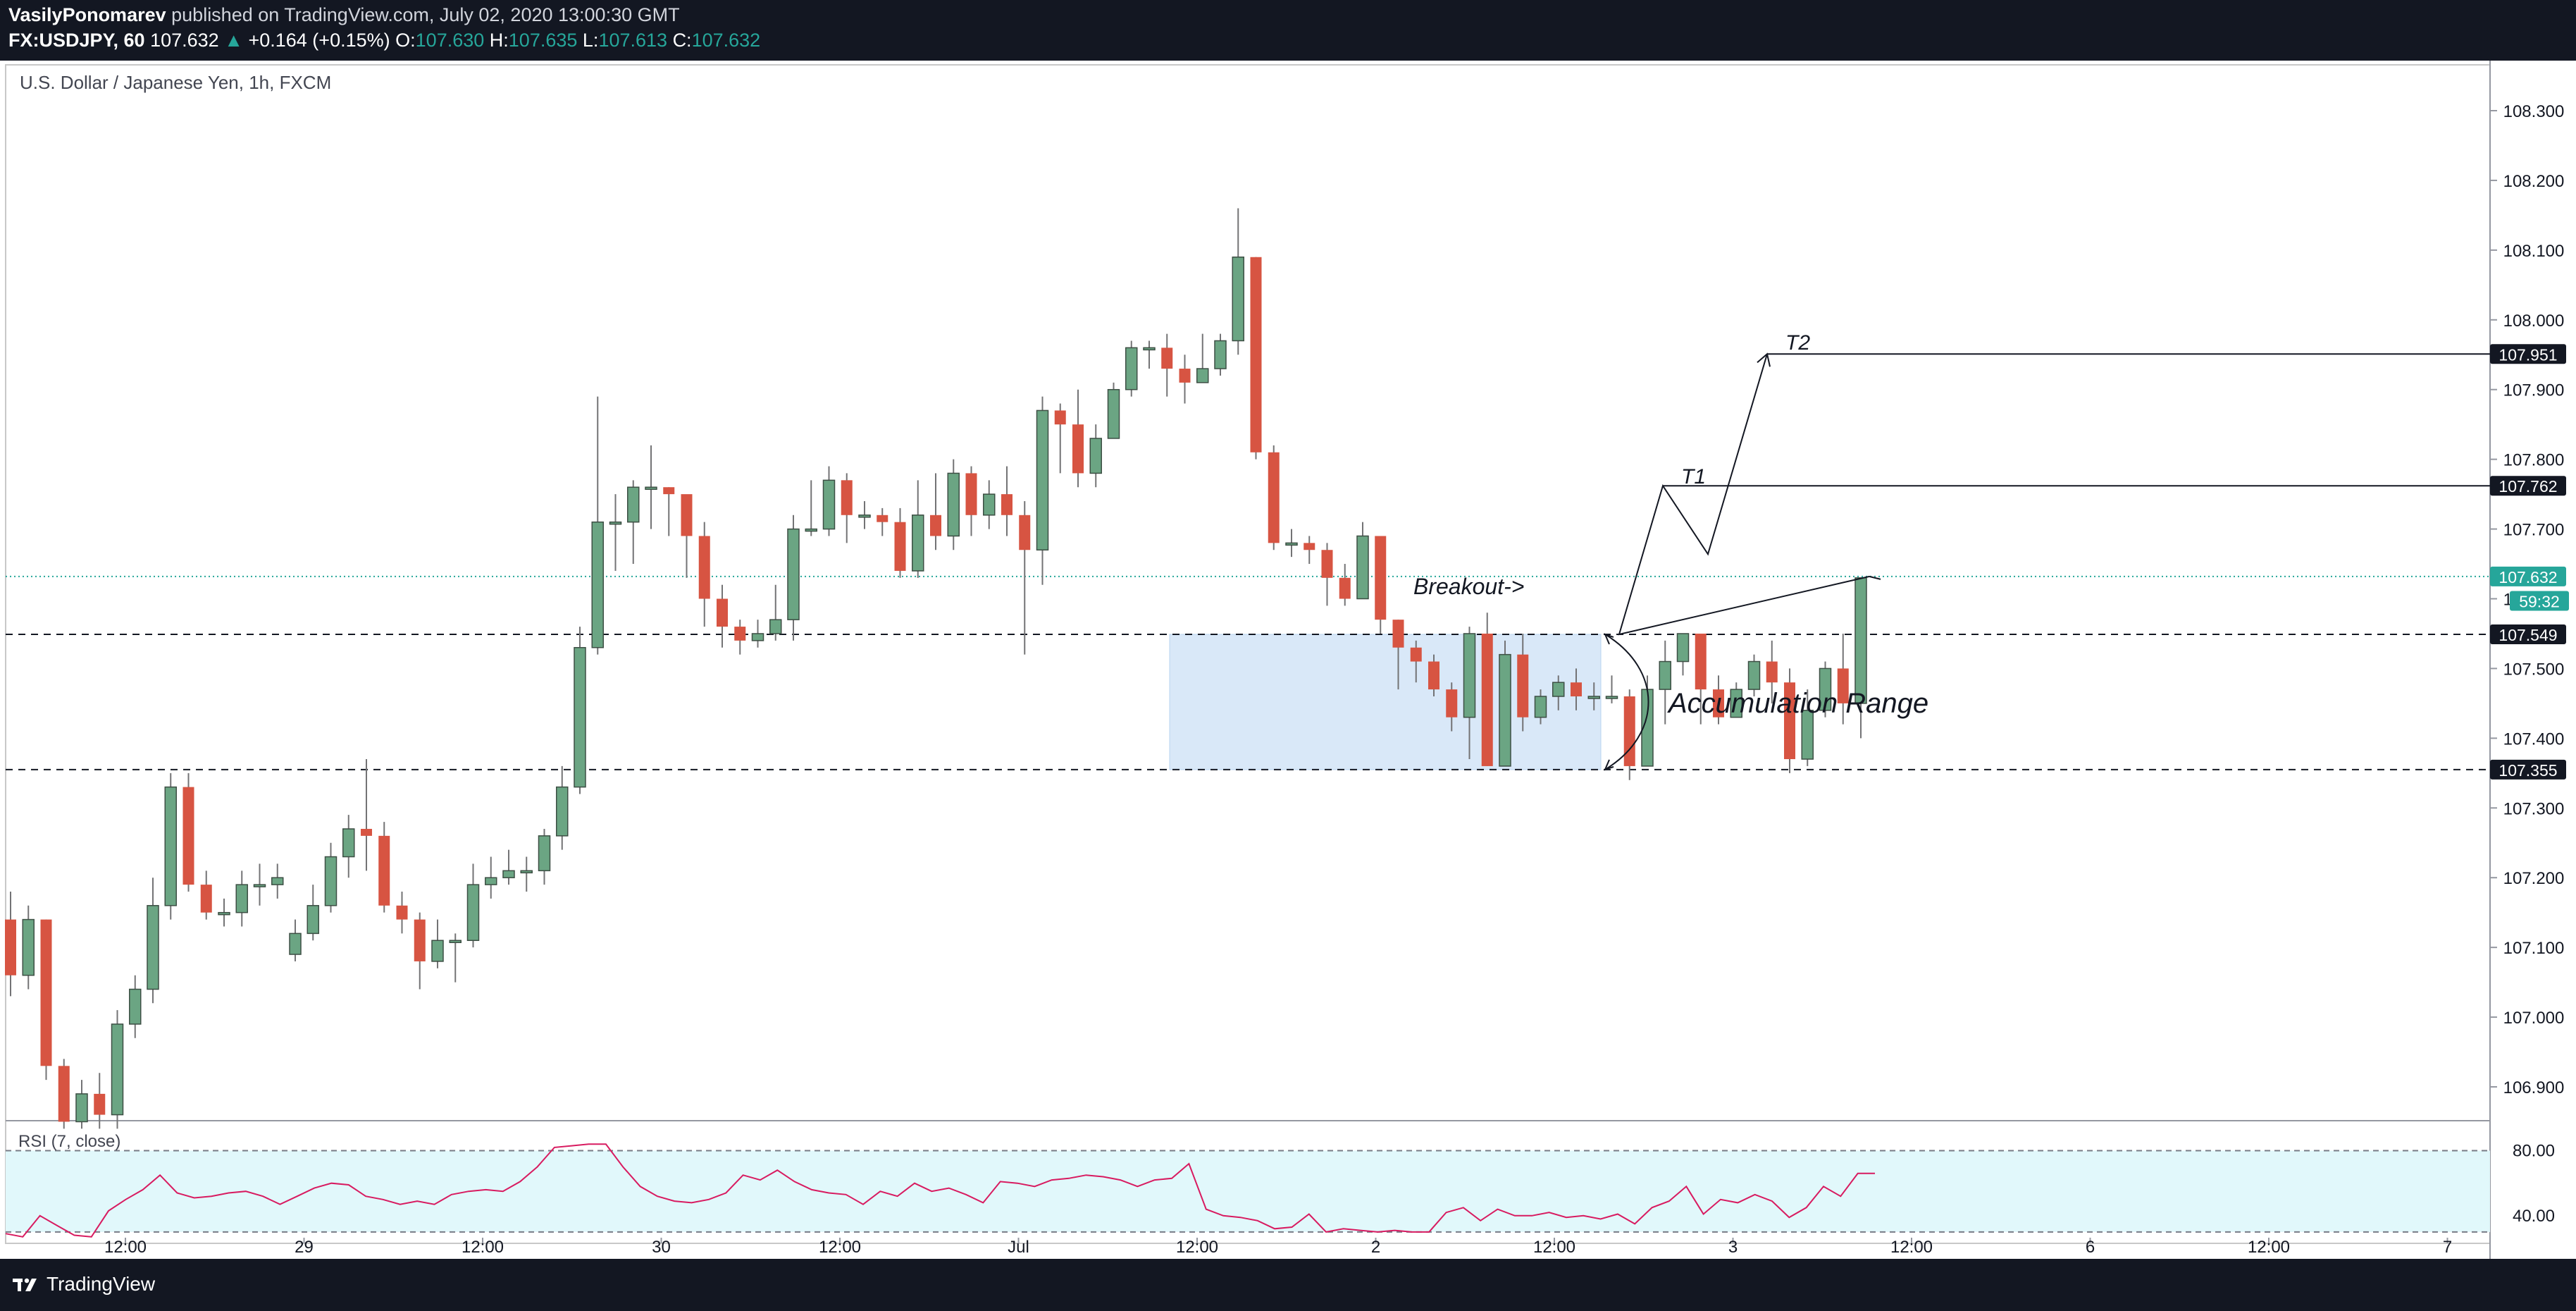  I want to click on accumulation-range-box, so click(1385, 702).